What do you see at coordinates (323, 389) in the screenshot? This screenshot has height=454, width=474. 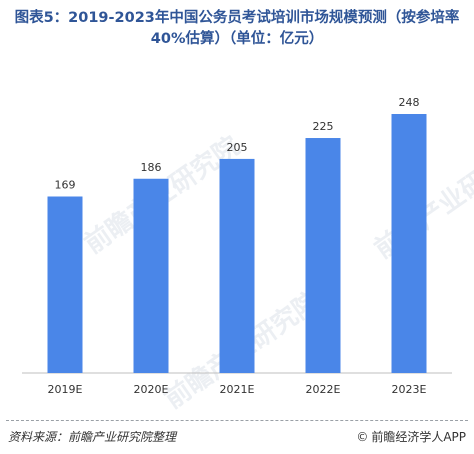 I see `x-tick-label-2022E: 2022E` at bounding box center [323, 389].